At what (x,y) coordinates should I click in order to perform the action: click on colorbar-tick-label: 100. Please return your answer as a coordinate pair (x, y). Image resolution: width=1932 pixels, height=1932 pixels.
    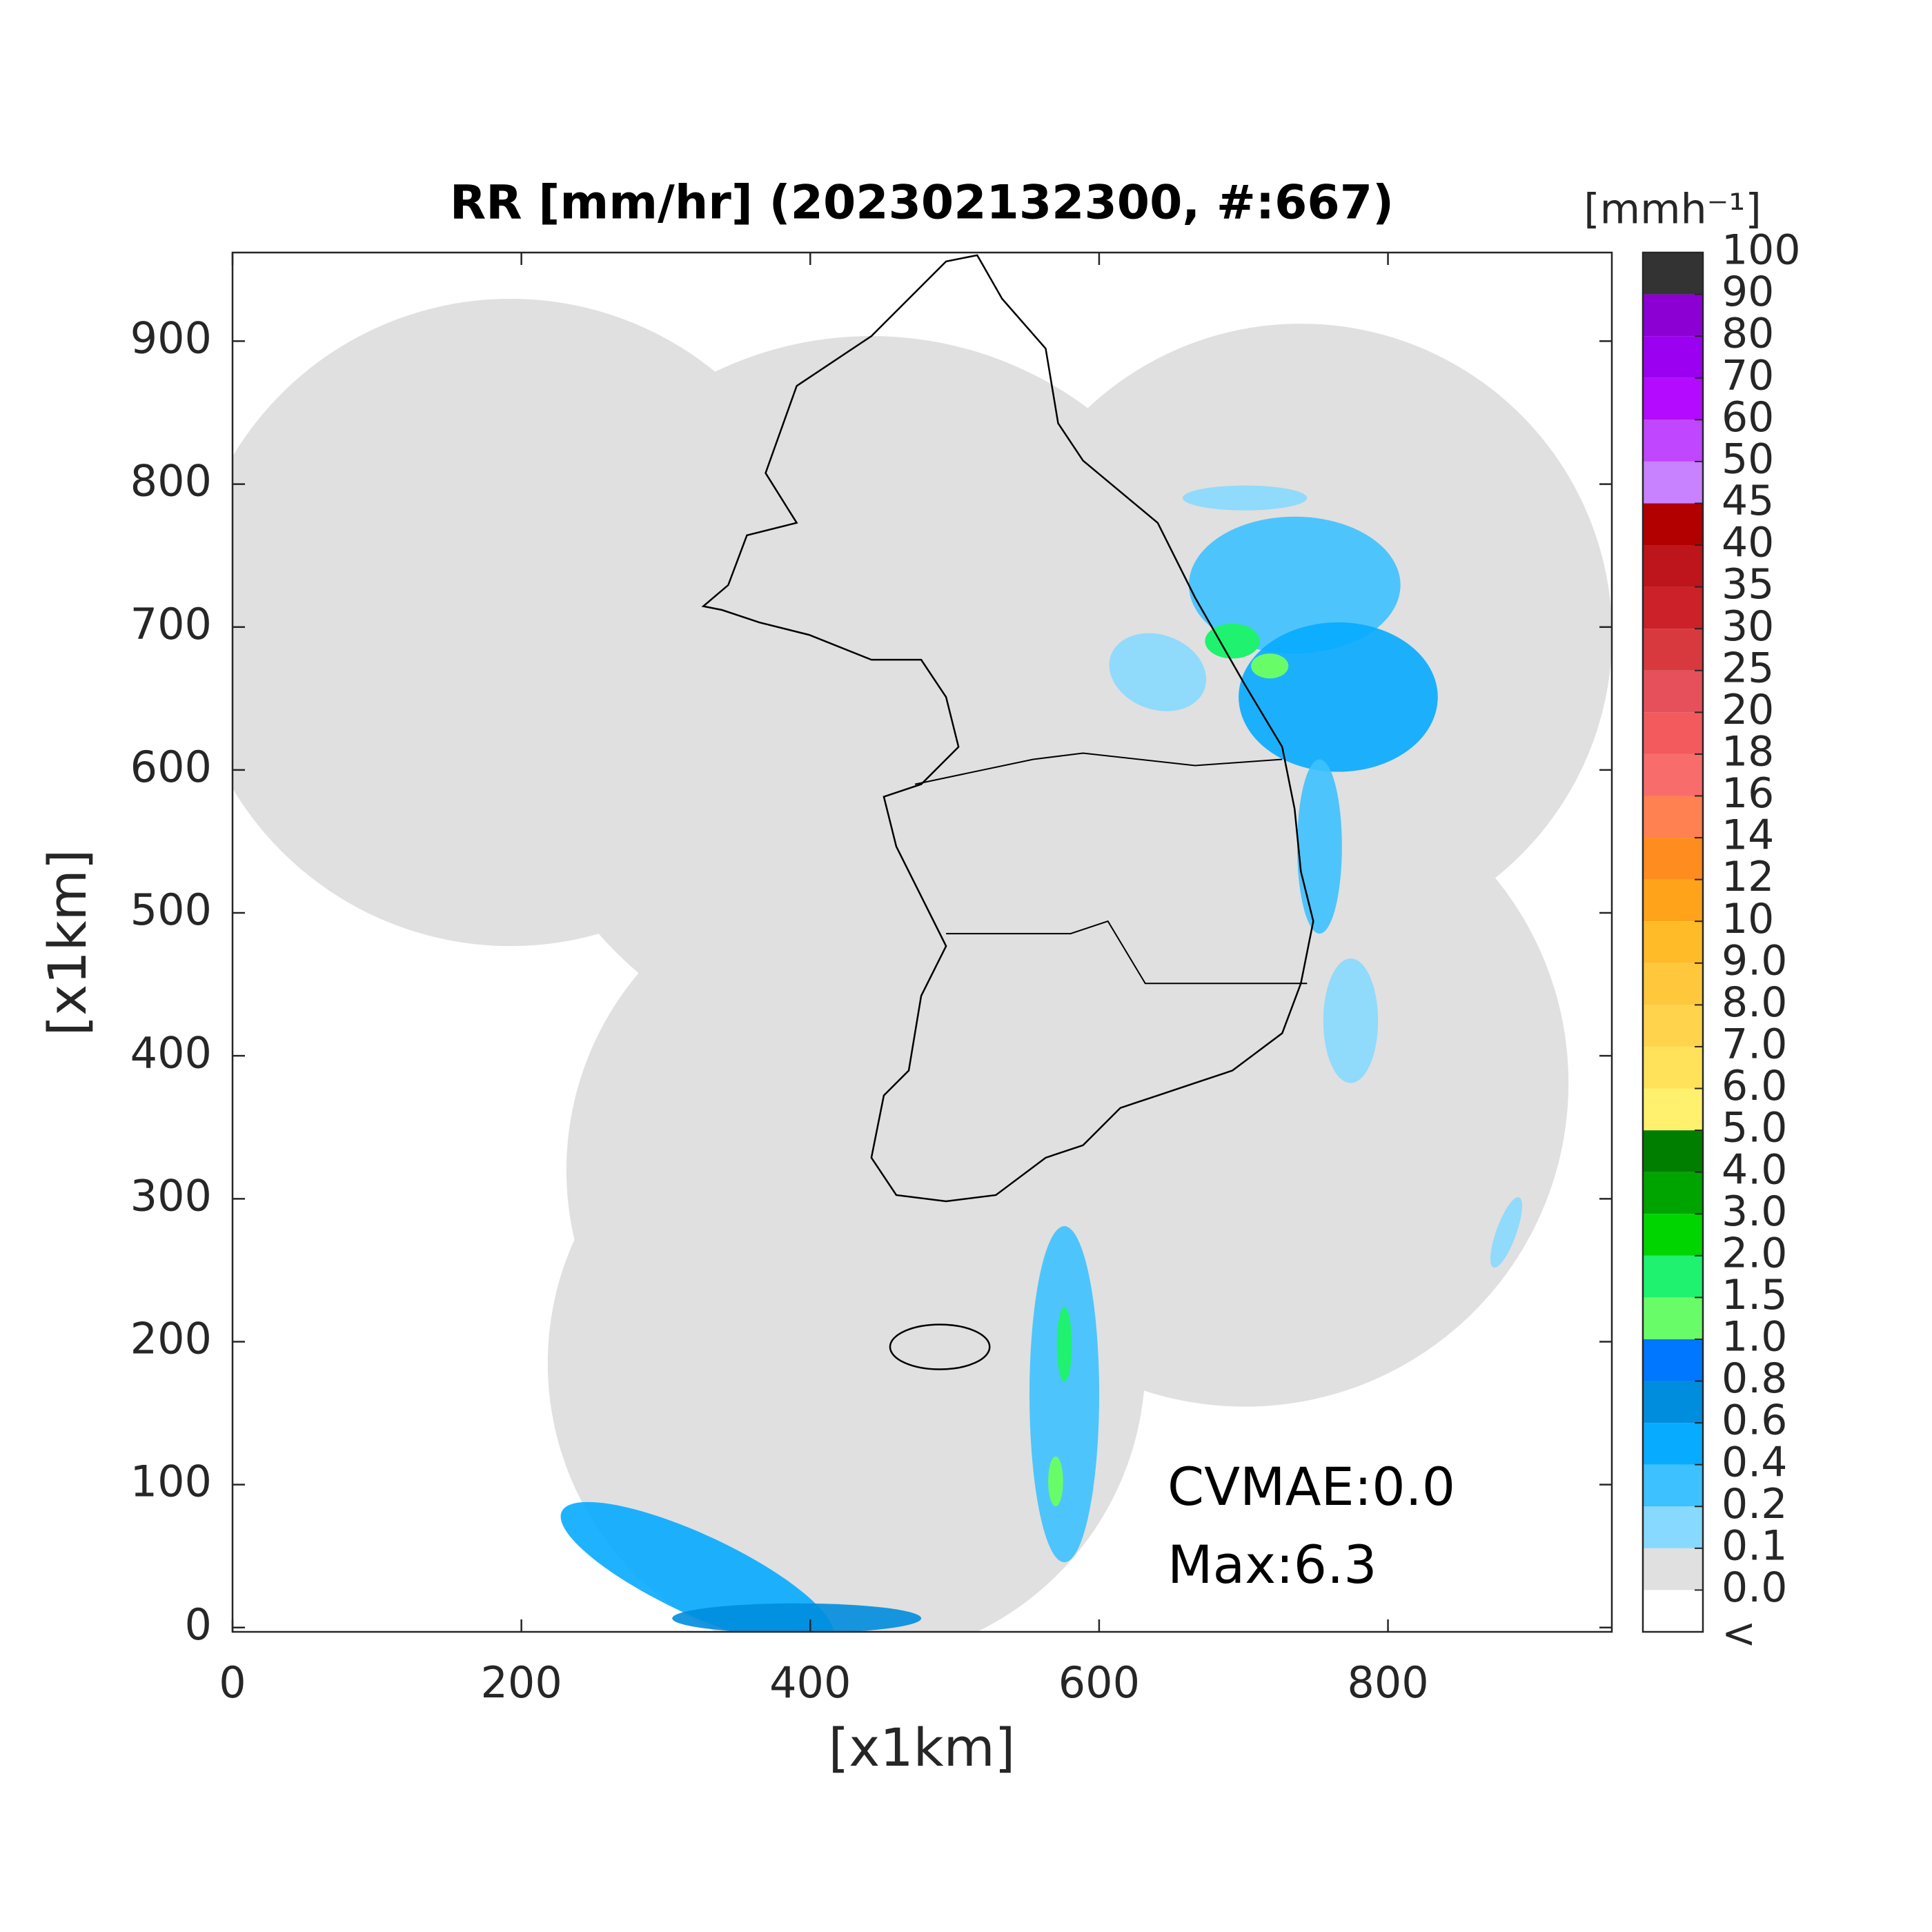
    Looking at the image, I should click on (1761, 250).